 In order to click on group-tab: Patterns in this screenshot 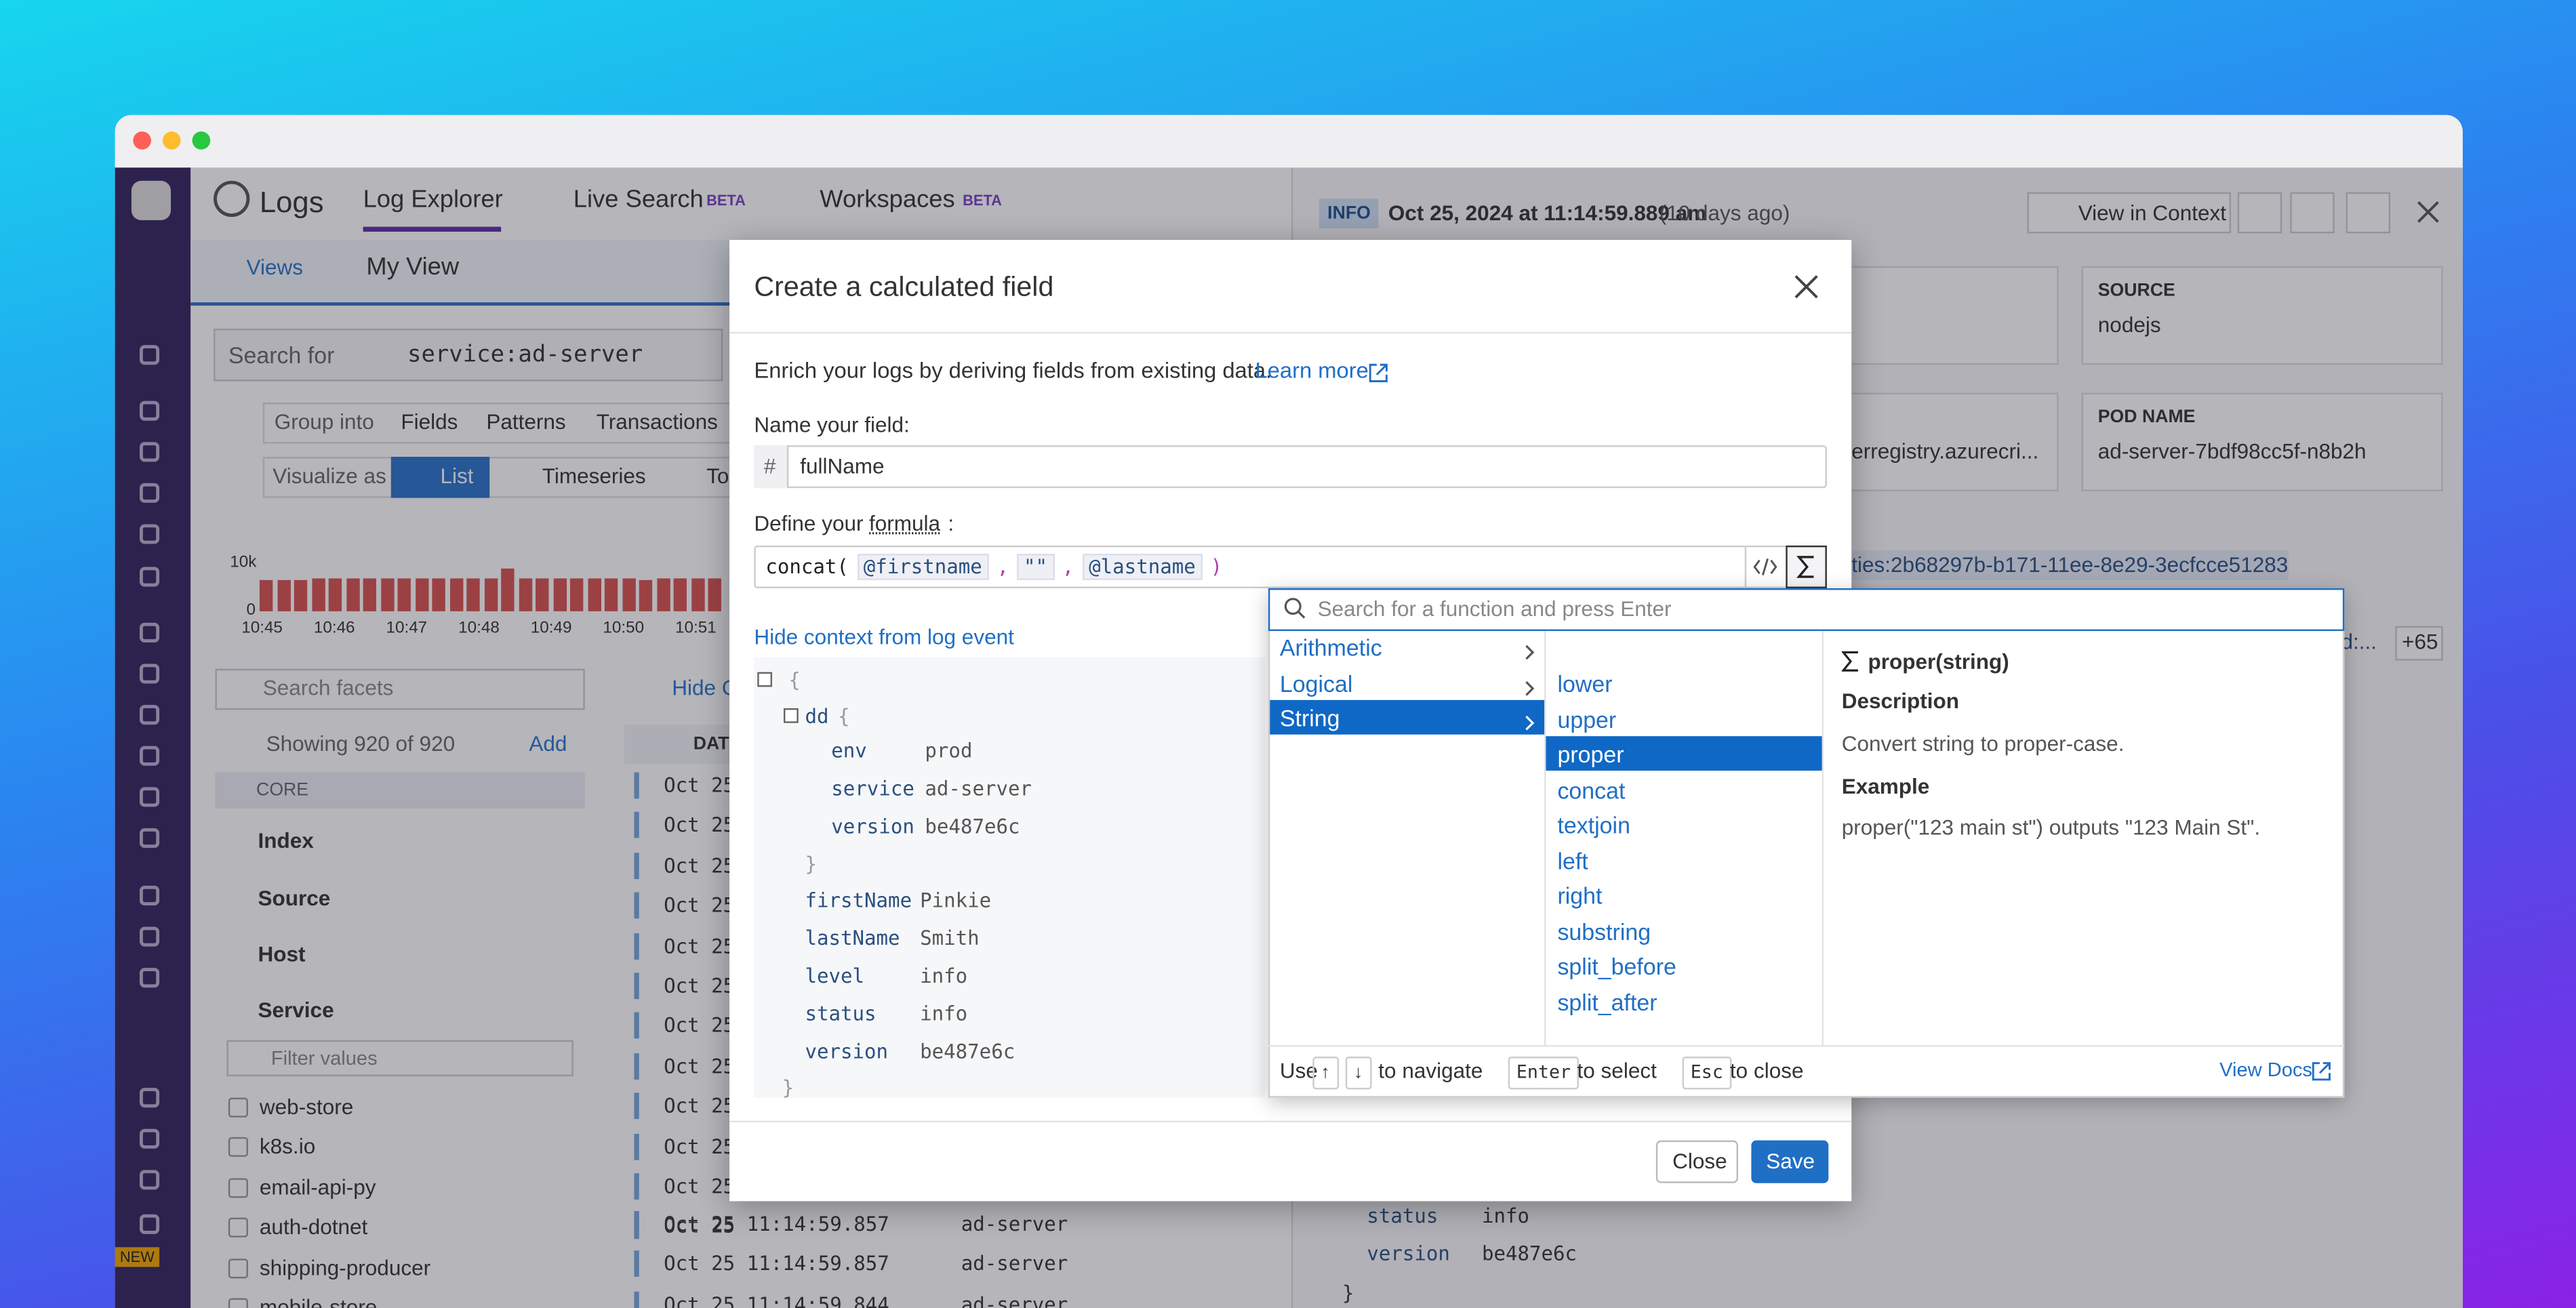, I will do `click(526, 421)`.